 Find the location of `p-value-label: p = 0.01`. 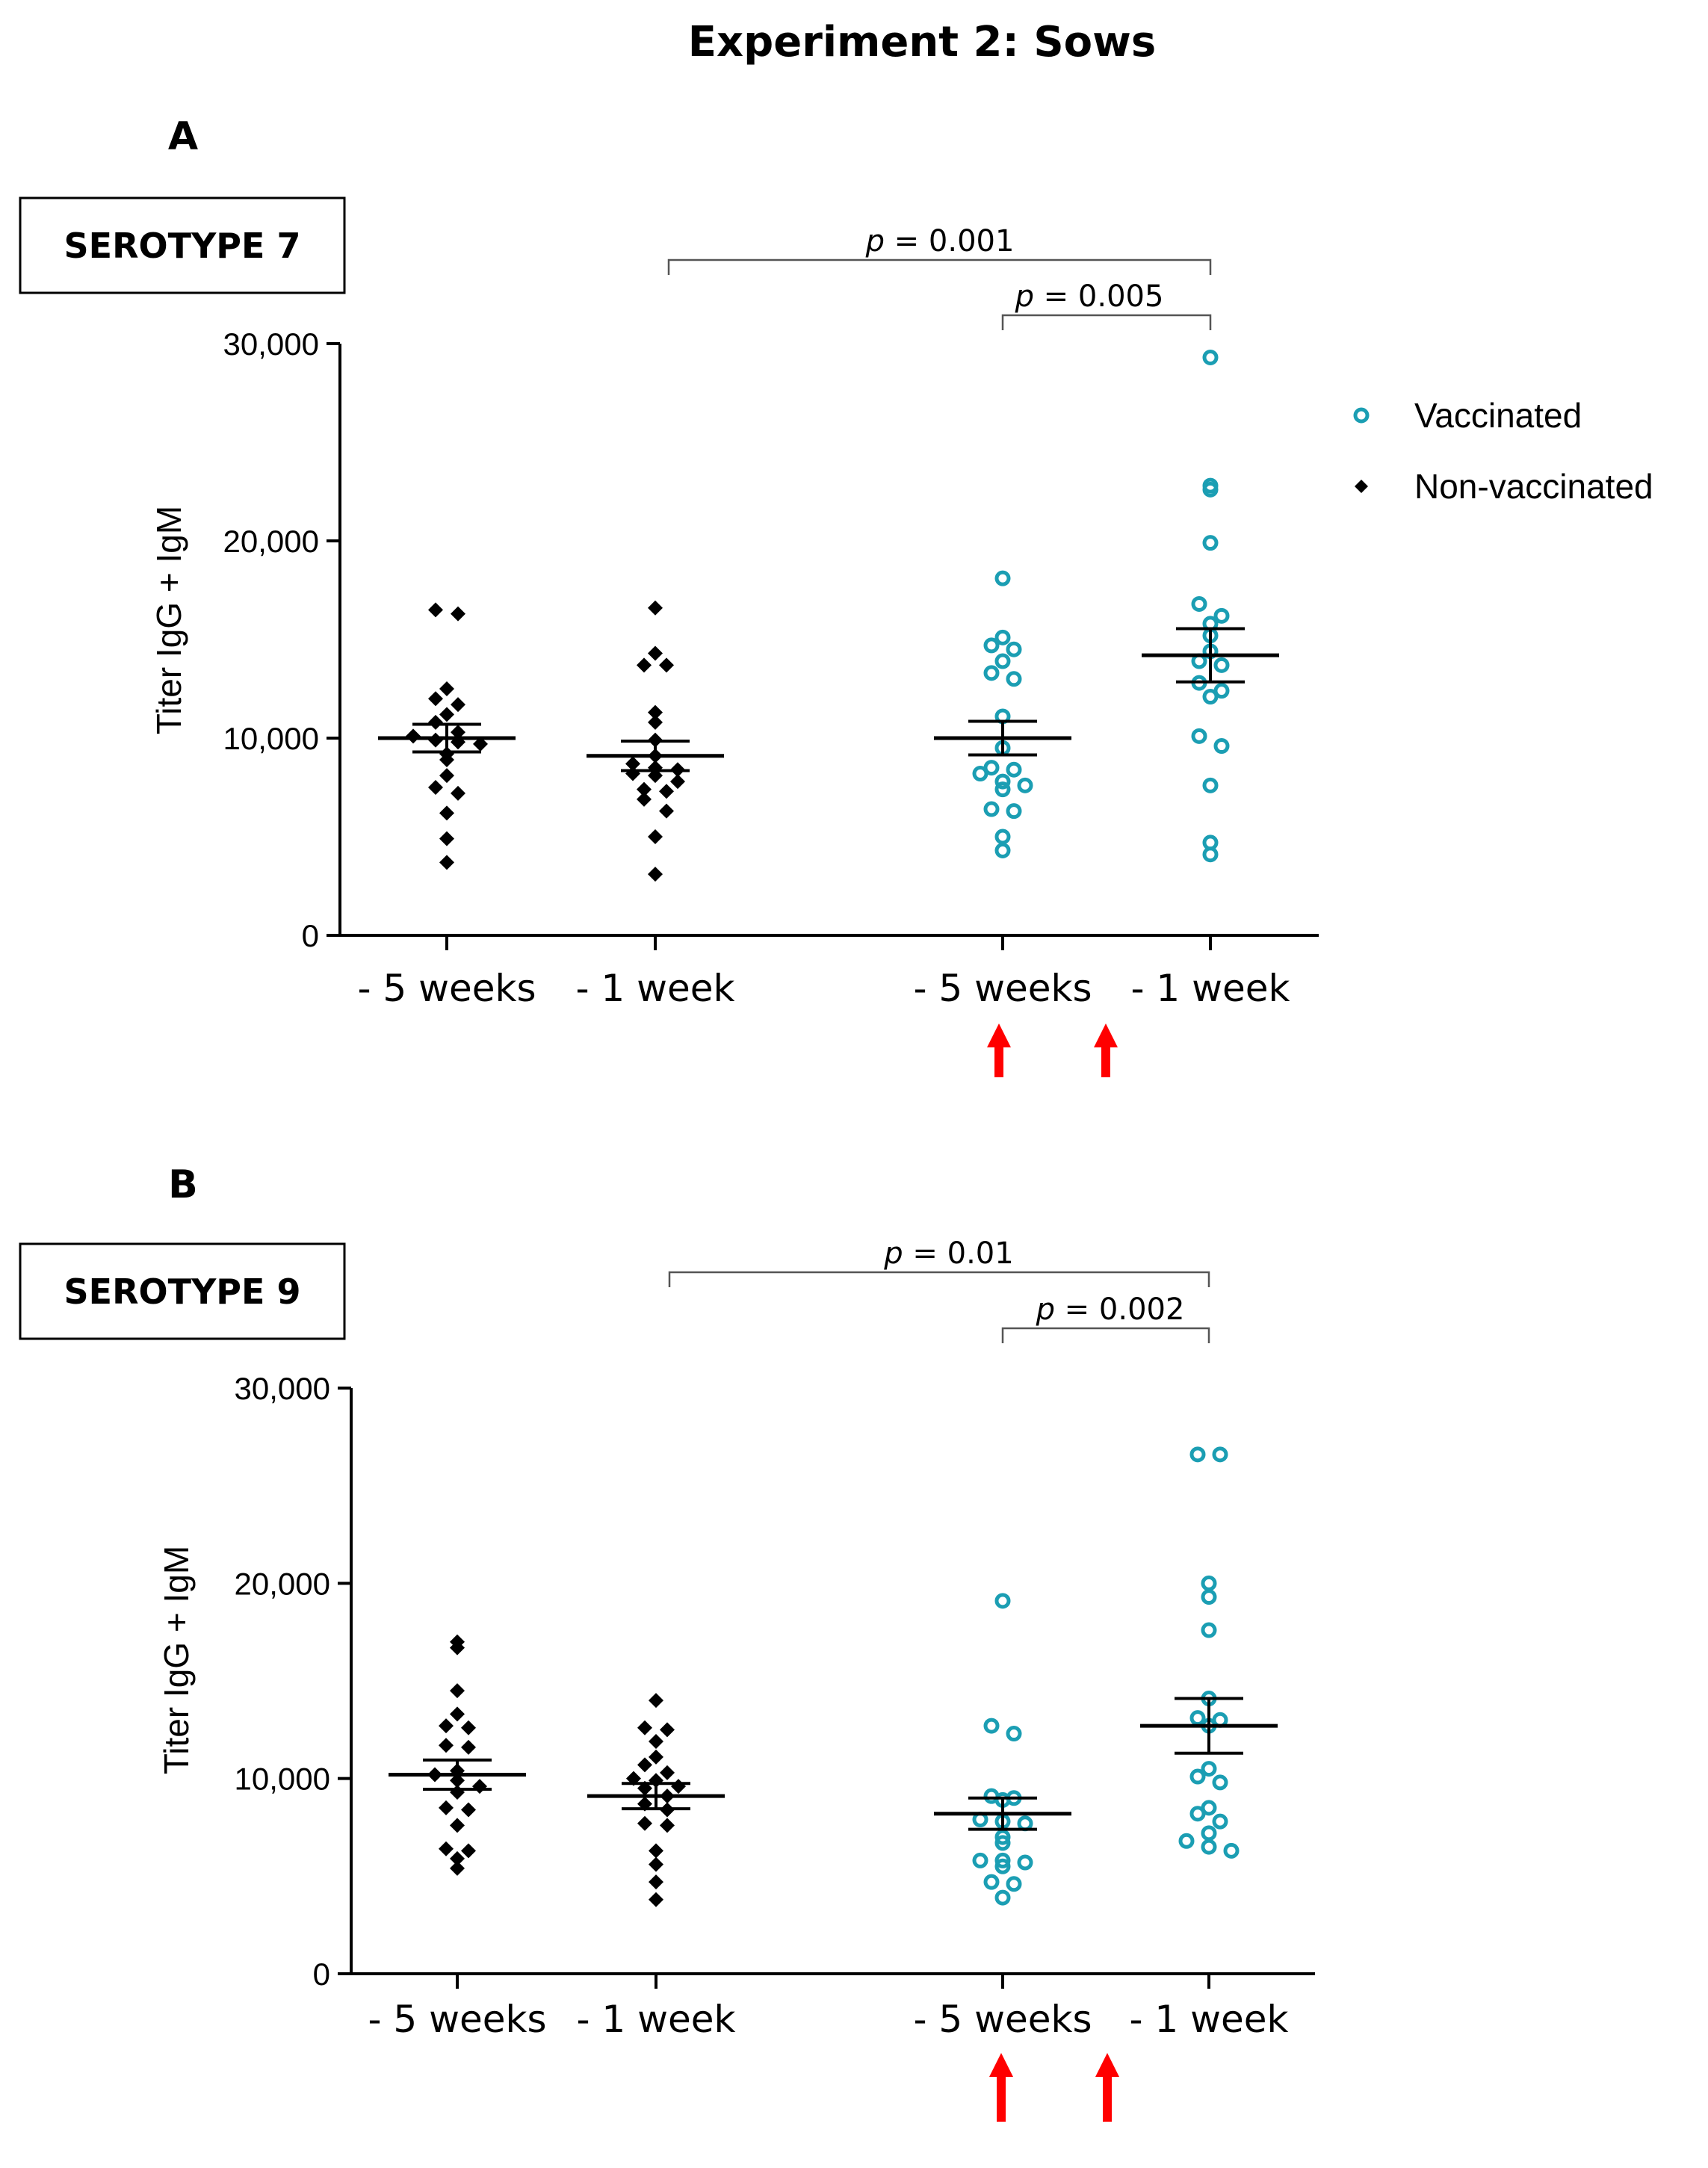

p-value-label: p = 0.01 is located at coordinates (948, 1253).